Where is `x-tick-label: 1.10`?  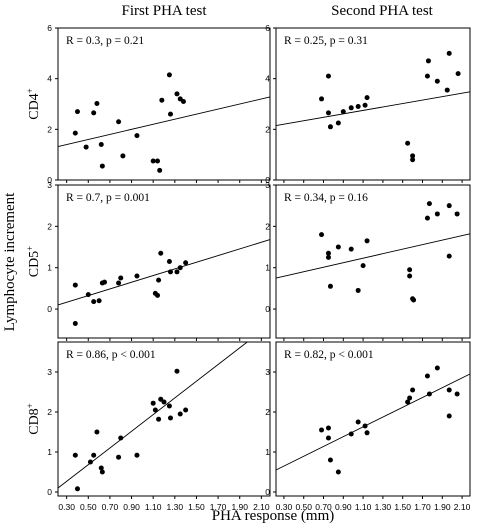
x-tick-label: 1.10 is located at coordinates (153, 507).